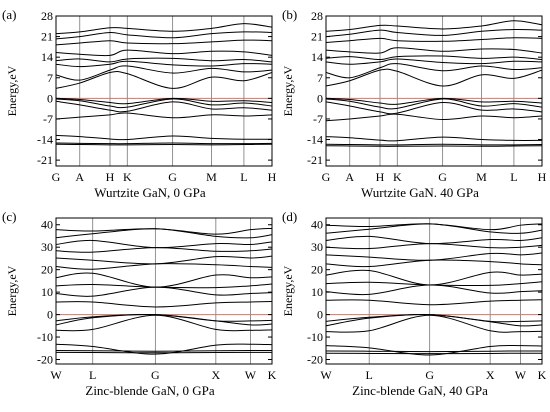 The width and height of the screenshot is (550, 412). Describe the element at coordinates (9, 216) in the screenshot. I see `panel-letter: (c)` at that location.